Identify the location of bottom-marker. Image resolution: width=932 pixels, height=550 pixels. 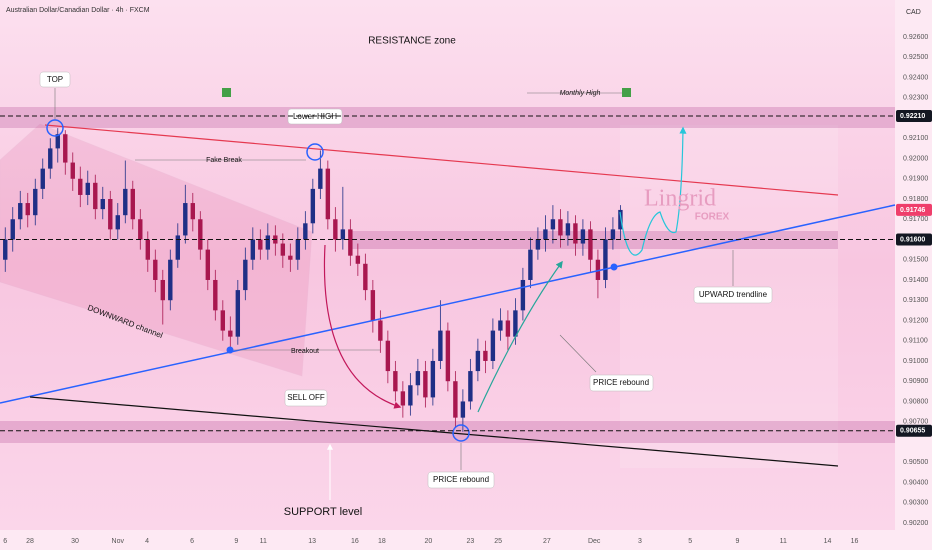
(461, 433).